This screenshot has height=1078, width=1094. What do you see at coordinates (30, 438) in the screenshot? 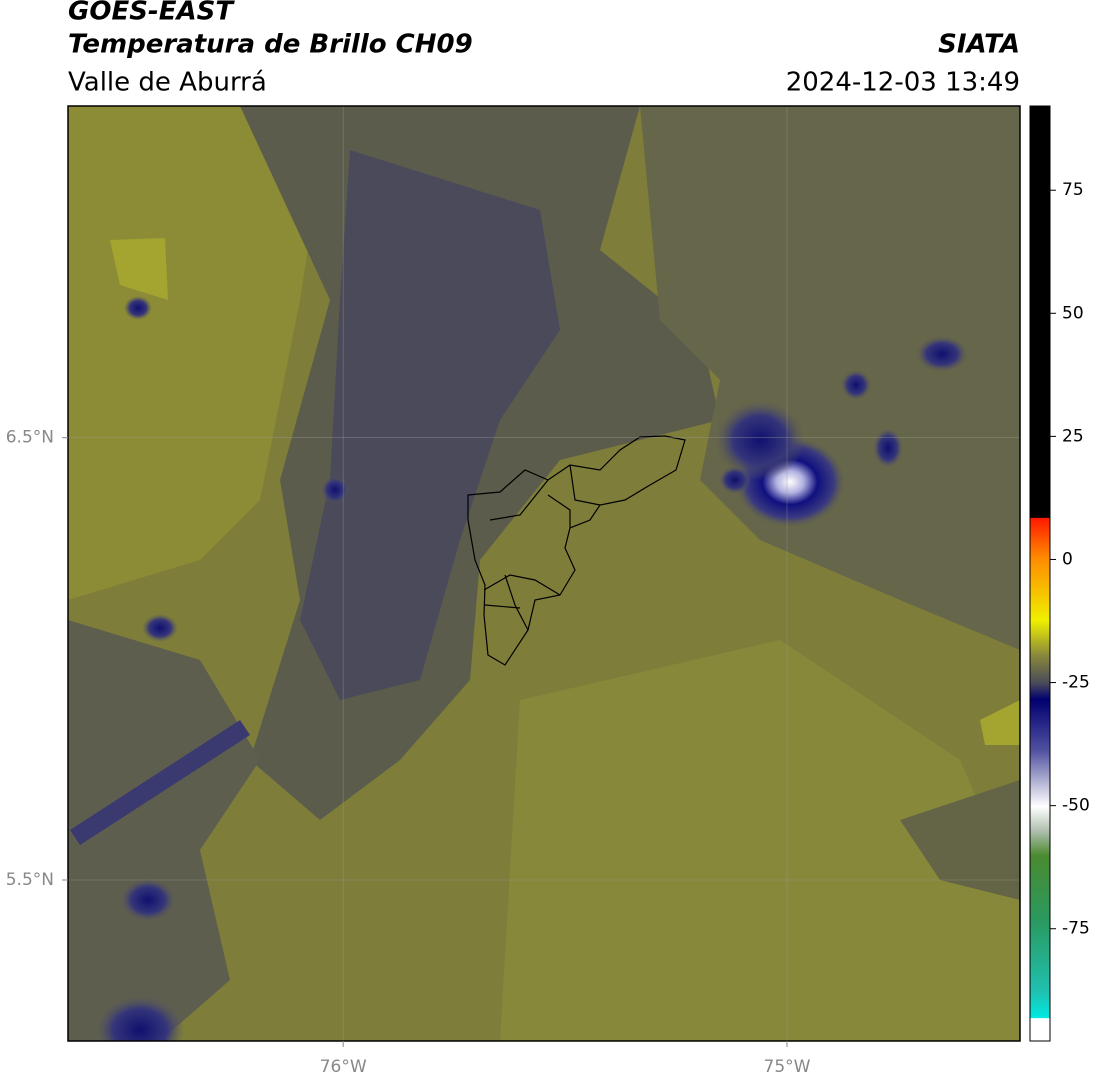
I see `y-tick-label: 6.5°N` at bounding box center [30, 438].